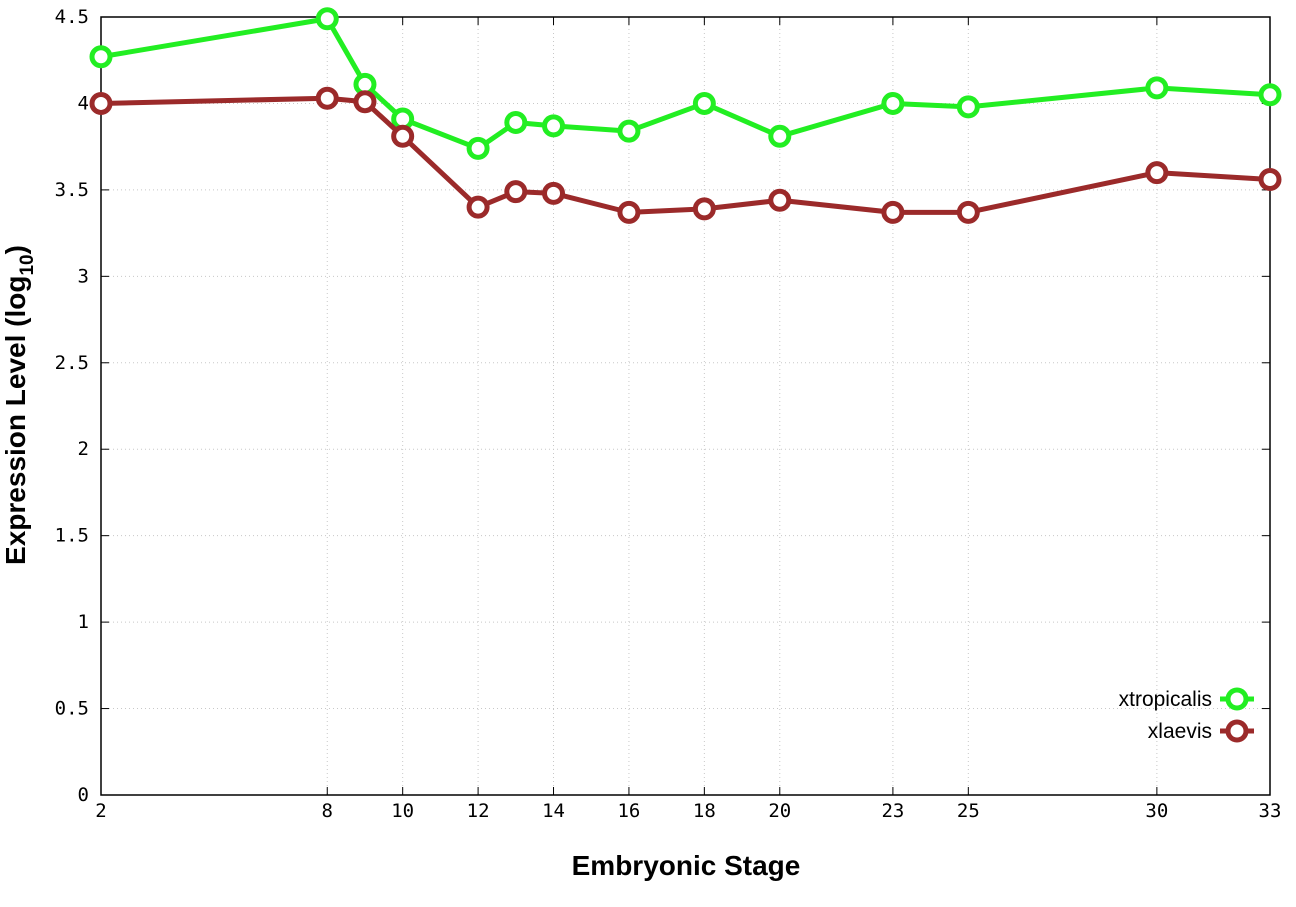  I want to click on x-tick-label: 14, so click(553, 811).